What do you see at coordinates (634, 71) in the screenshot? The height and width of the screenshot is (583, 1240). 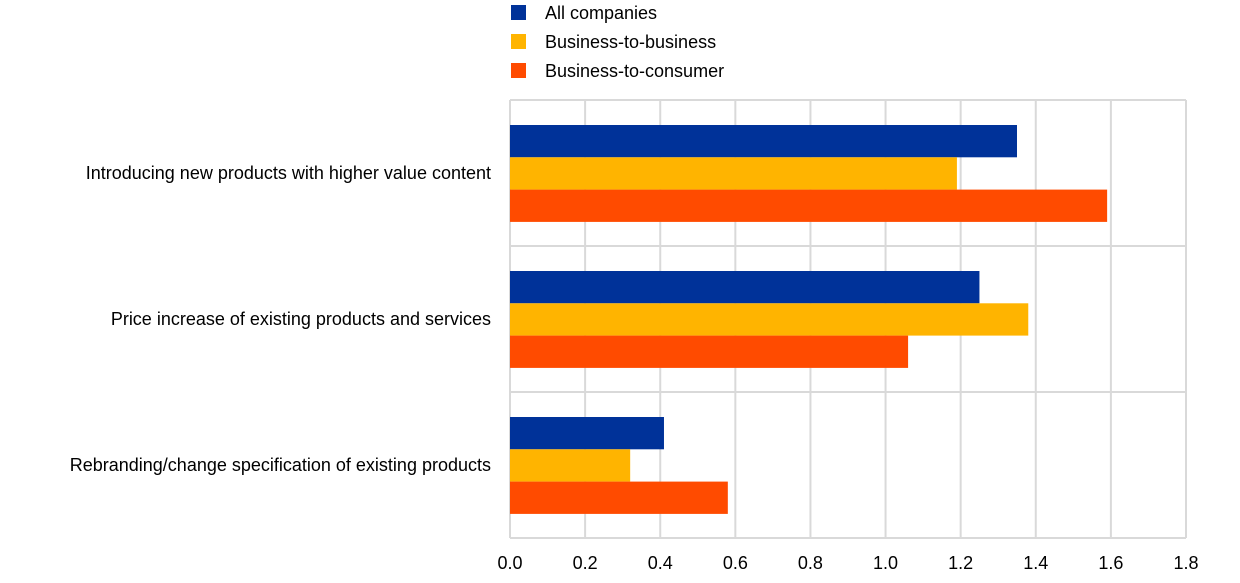 I see `legend-label: Business-to-consumer` at bounding box center [634, 71].